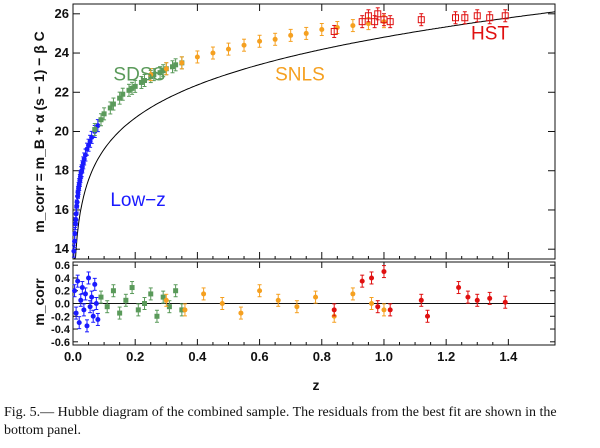  I want to click on y-tick-label-top: 14, so click(62, 248).